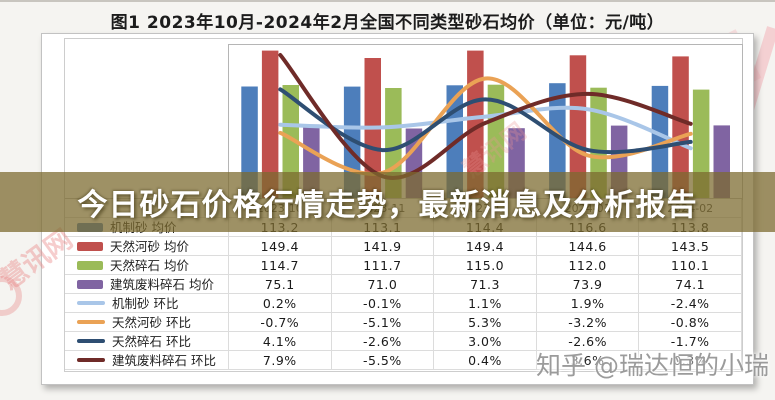 Image resolution: width=775 pixels, height=400 pixels. What do you see at coordinates (588, 246) in the screenshot?
I see `value-cell: 144.6` at bounding box center [588, 246].